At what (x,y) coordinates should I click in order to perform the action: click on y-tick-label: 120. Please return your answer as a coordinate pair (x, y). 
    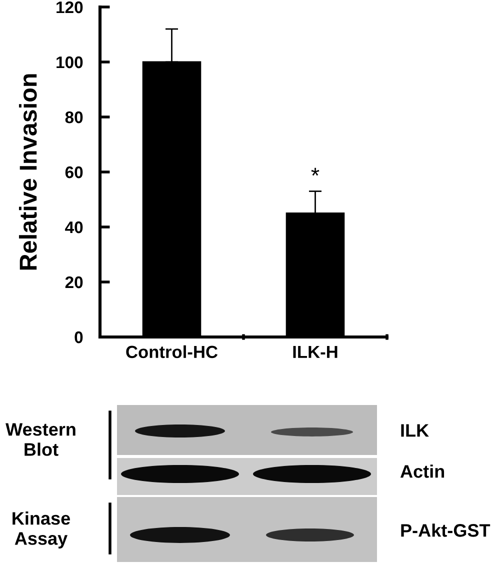
    Looking at the image, I should click on (69, 7).